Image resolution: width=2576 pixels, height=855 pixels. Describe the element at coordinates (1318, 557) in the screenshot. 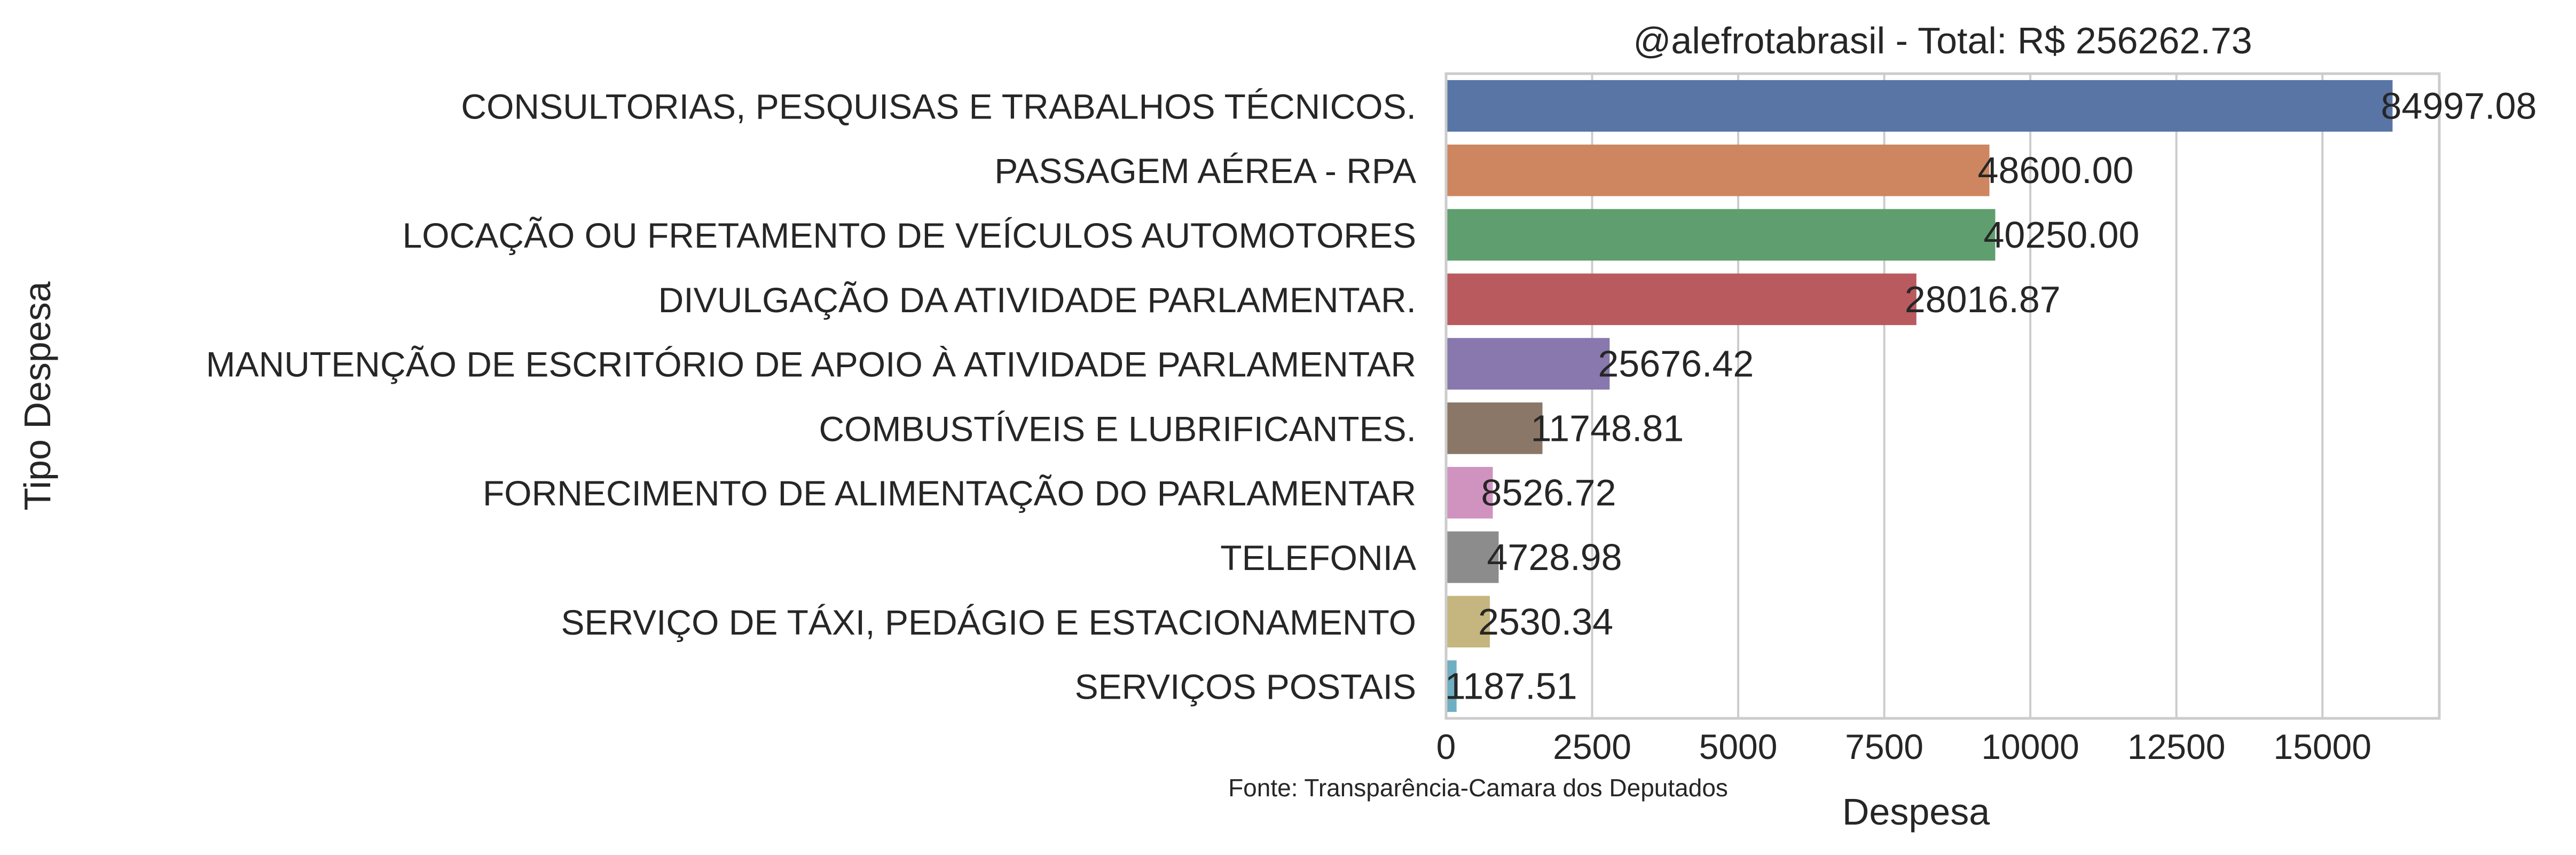

I see `category-label: TELEFONIA` at that location.